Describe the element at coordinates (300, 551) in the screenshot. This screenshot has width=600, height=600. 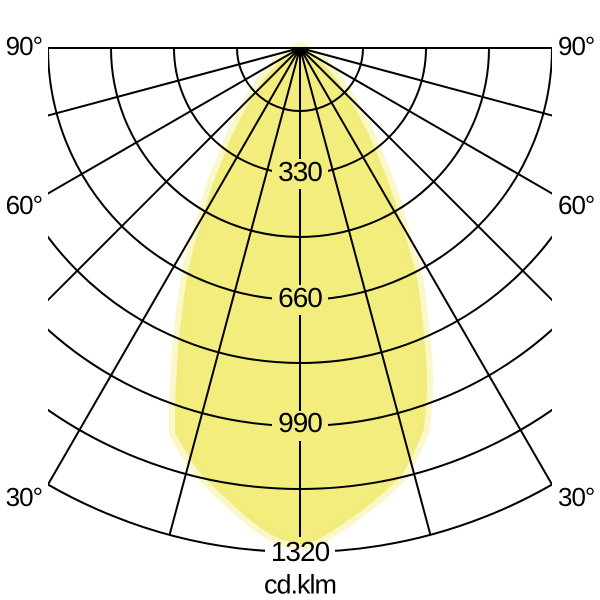
I see `ring-value-label-1320: 1320` at that location.